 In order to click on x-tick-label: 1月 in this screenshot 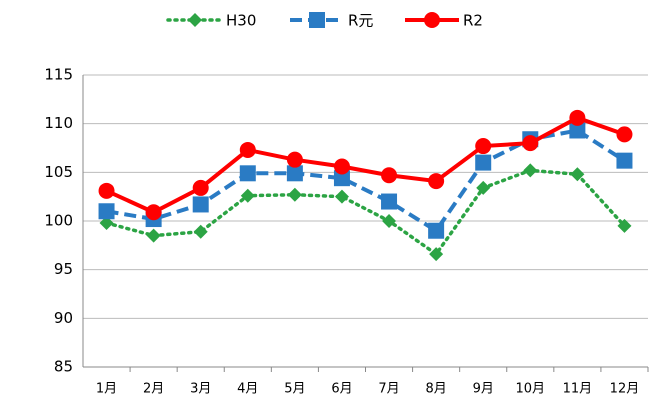, I will do `click(106, 389)`.